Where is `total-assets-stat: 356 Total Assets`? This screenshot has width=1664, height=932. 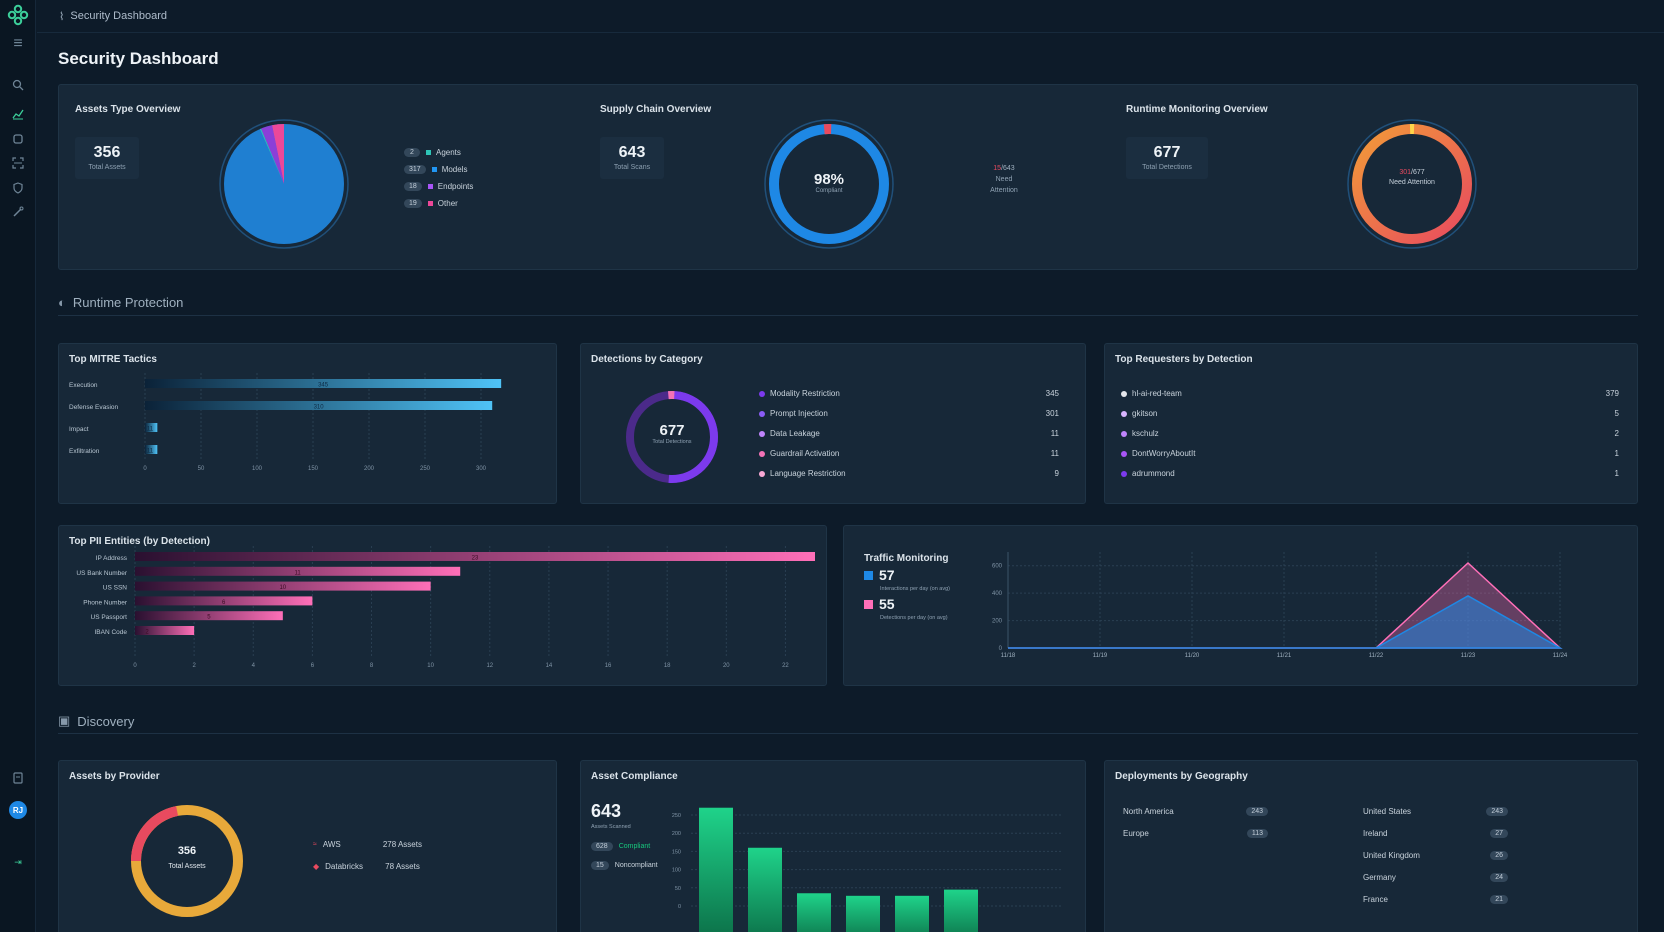 total-assets-stat: 356 Total Assets is located at coordinates (107, 158).